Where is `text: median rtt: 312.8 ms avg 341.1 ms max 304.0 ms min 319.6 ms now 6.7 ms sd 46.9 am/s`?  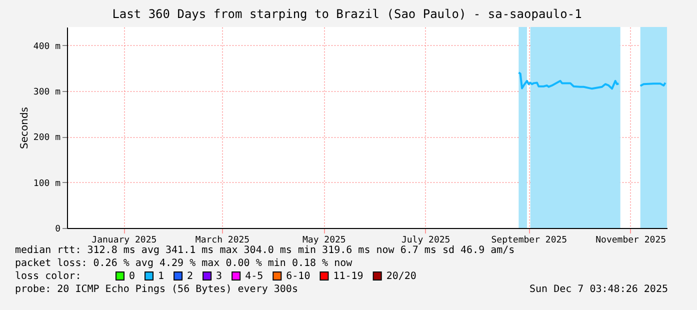 text: median rtt: 312.8 ms avg 341.1 ms max 304.0 ms min 319.6 ms now 6.7 ms sd 46.9 am/s is located at coordinates (265, 250).